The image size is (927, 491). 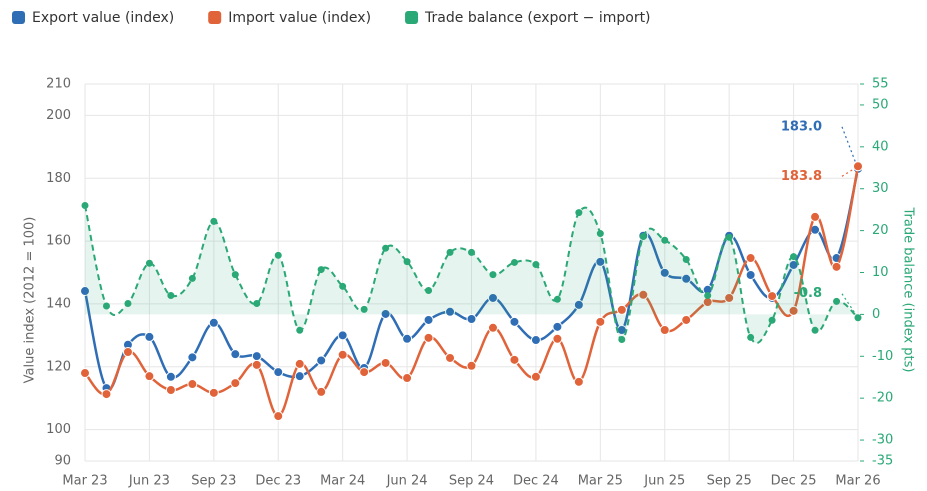 What do you see at coordinates (729, 481) in the screenshot?
I see `x-tick-label: Sep 25` at bounding box center [729, 481].